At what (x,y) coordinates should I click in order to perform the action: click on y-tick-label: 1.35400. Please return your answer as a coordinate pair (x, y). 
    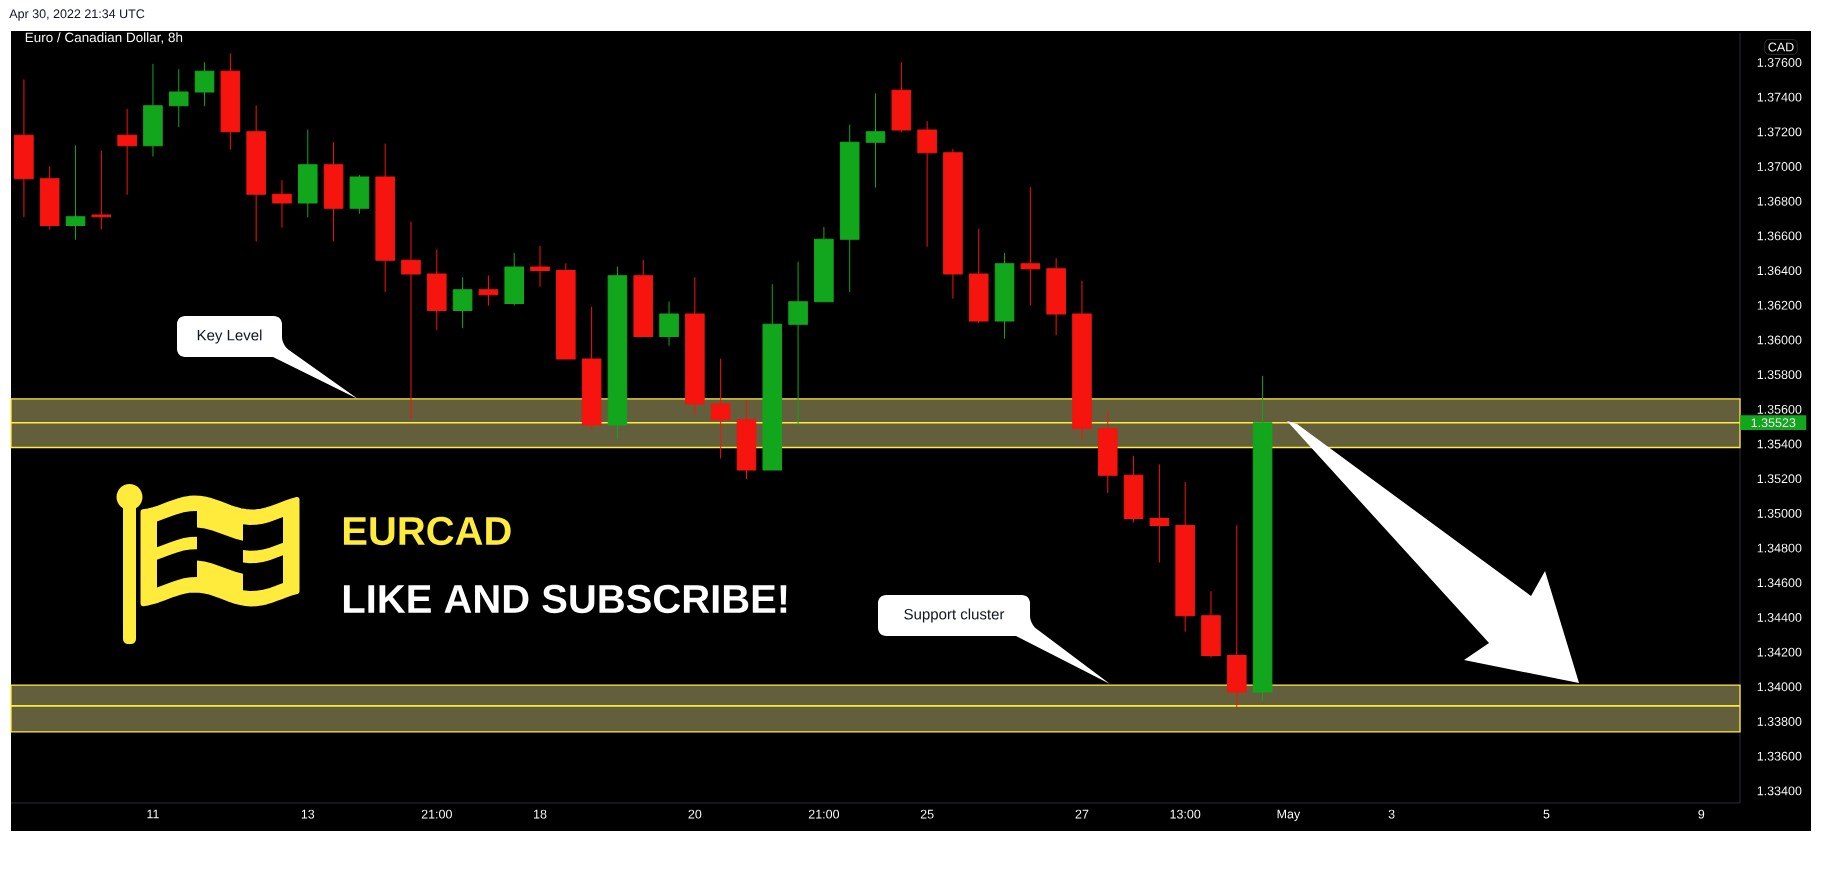
    Looking at the image, I should click on (1779, 444).